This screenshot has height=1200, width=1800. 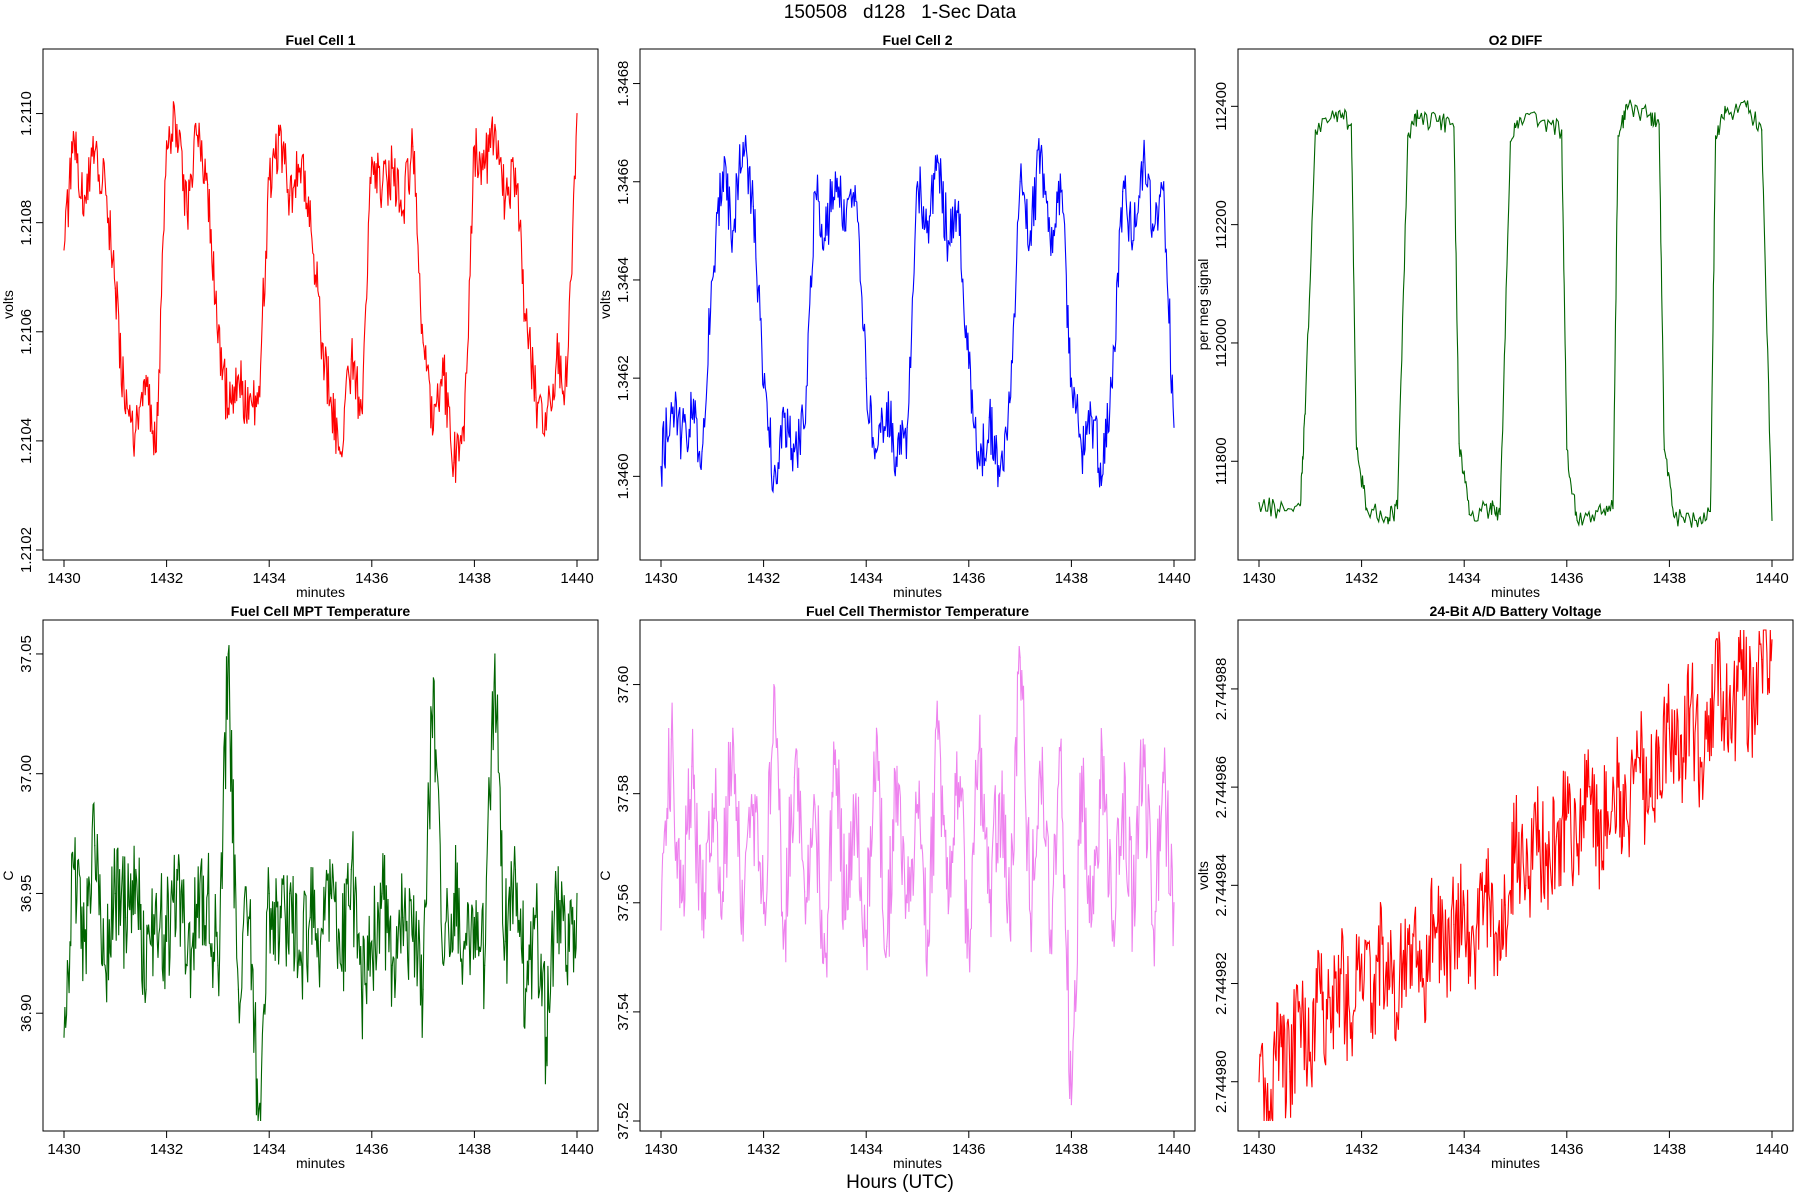 I want to click on x-axis-label: minutes, so click(x=320, y=592).